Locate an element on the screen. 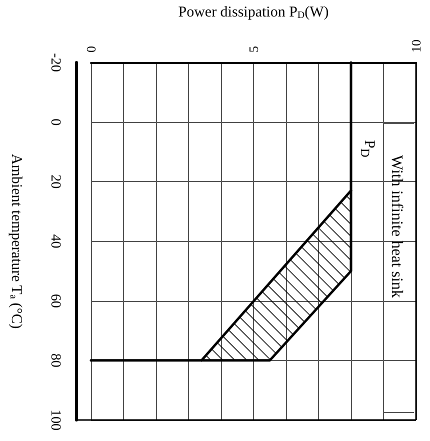  x-tick-label: 10 is located at coordinates (416, 46).